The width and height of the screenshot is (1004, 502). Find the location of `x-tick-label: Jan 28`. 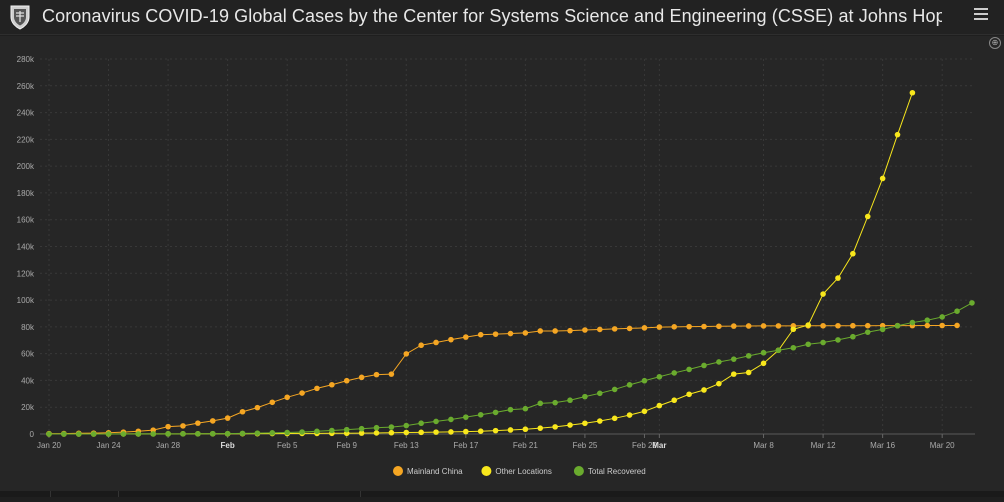

x-tick-label: Jan 28 is located at coordinates (168, 445).